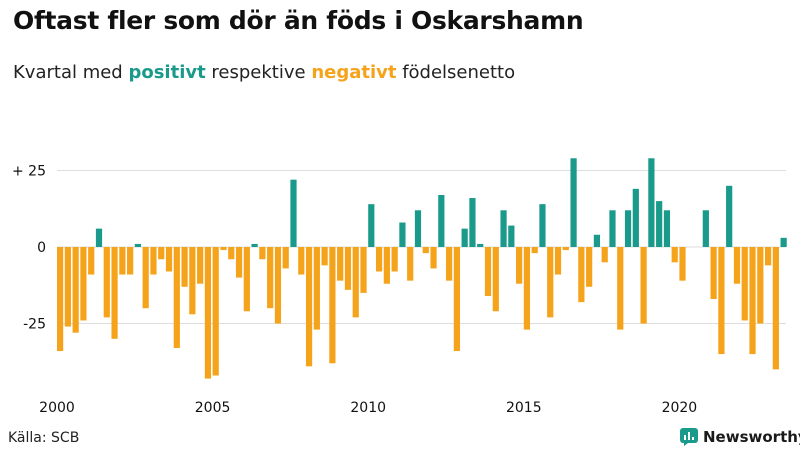 This screenshot has width=800, height=450. I want to click on x-tick-label: 2010, so click(368, 408).